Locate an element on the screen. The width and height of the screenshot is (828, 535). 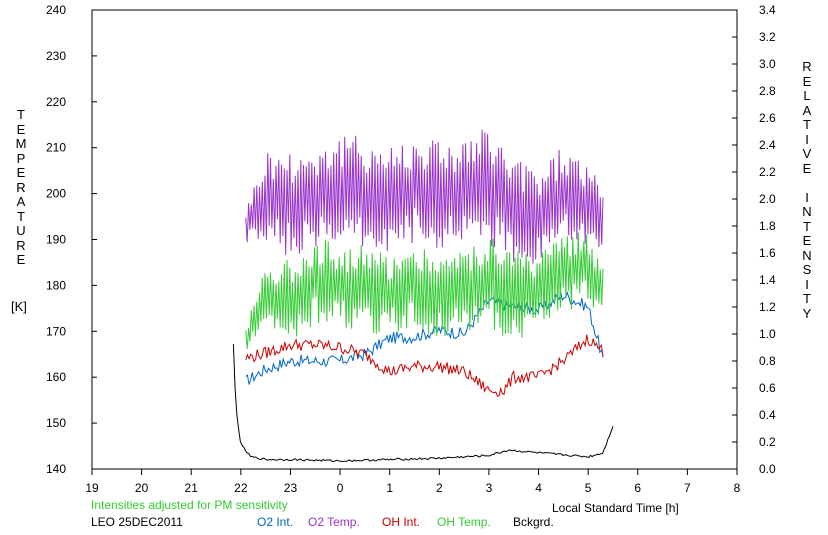
y-right-tick-label: 0.2 is located at coordinates (767, 442).